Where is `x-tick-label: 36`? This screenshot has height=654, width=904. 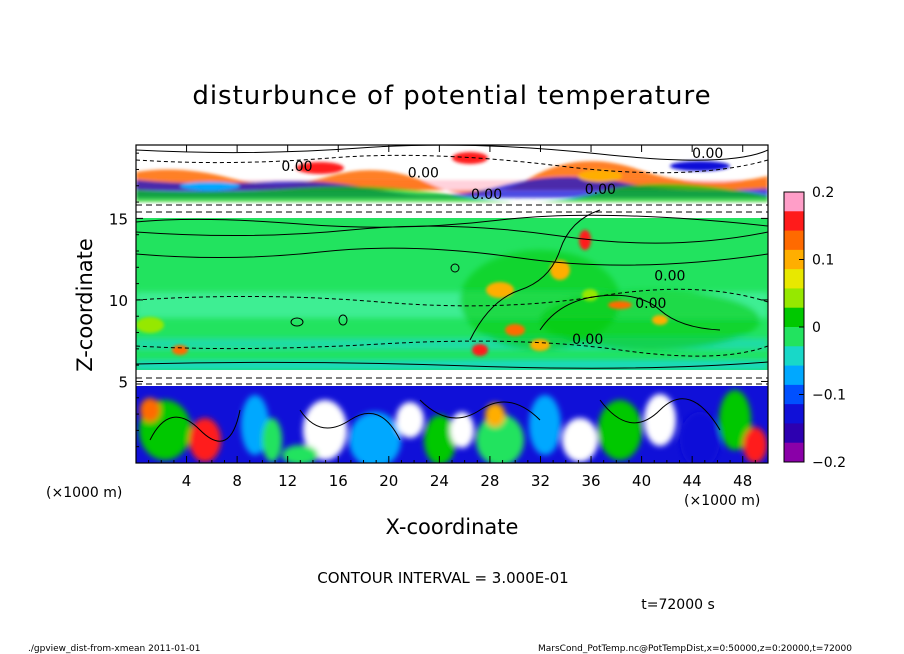
x-tick-label: 36 is located at coordinates (590, 481).